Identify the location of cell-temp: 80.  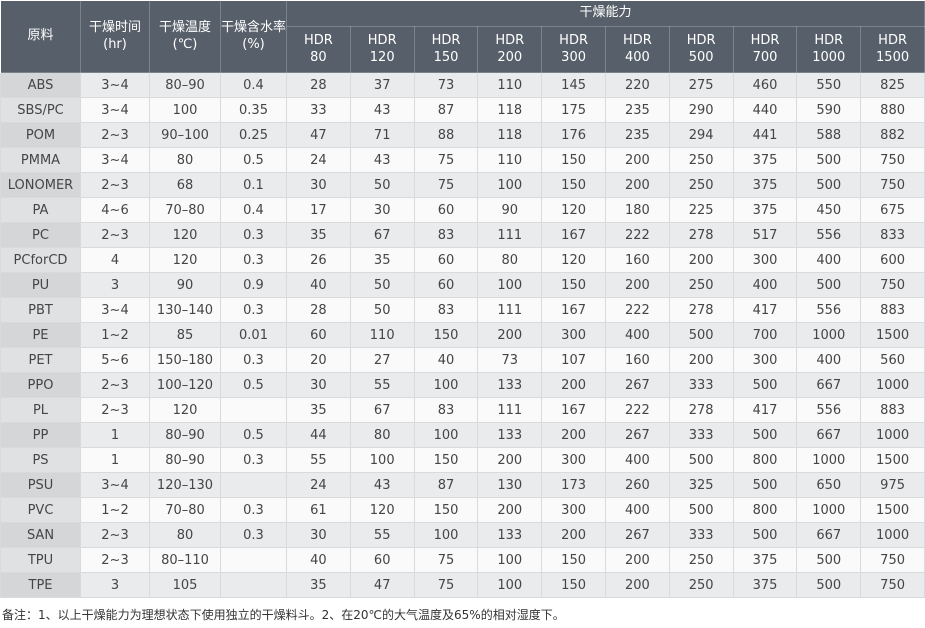
(185, 535).